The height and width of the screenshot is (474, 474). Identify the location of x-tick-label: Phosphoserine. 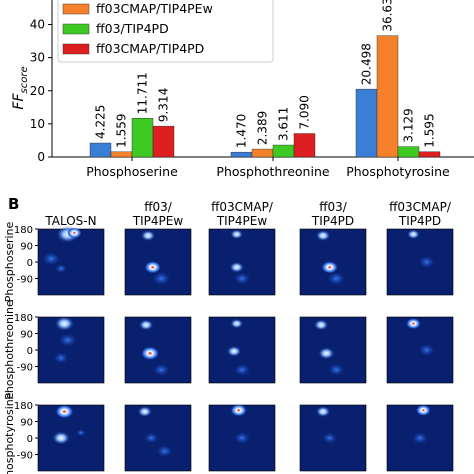
(132, 171).